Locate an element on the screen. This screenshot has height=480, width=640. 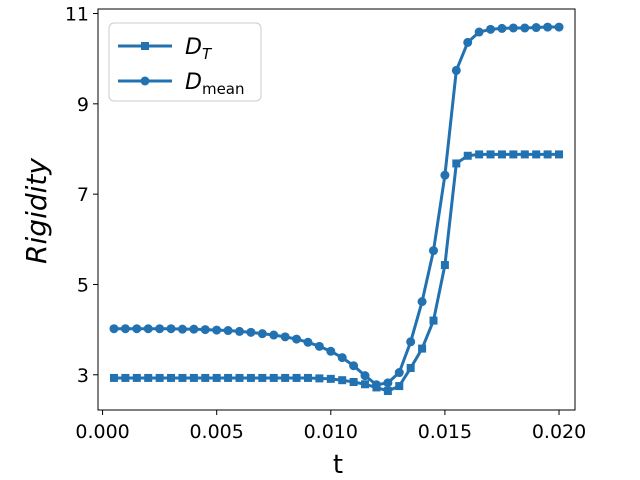
x-tick-label: 0.015 is located at coordinates (445, 432).